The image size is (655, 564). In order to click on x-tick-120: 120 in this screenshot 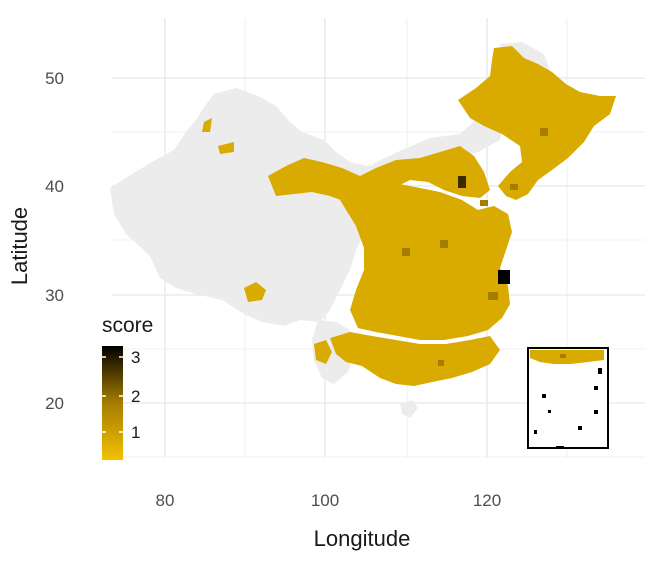, I will do `click(487, 500)`.